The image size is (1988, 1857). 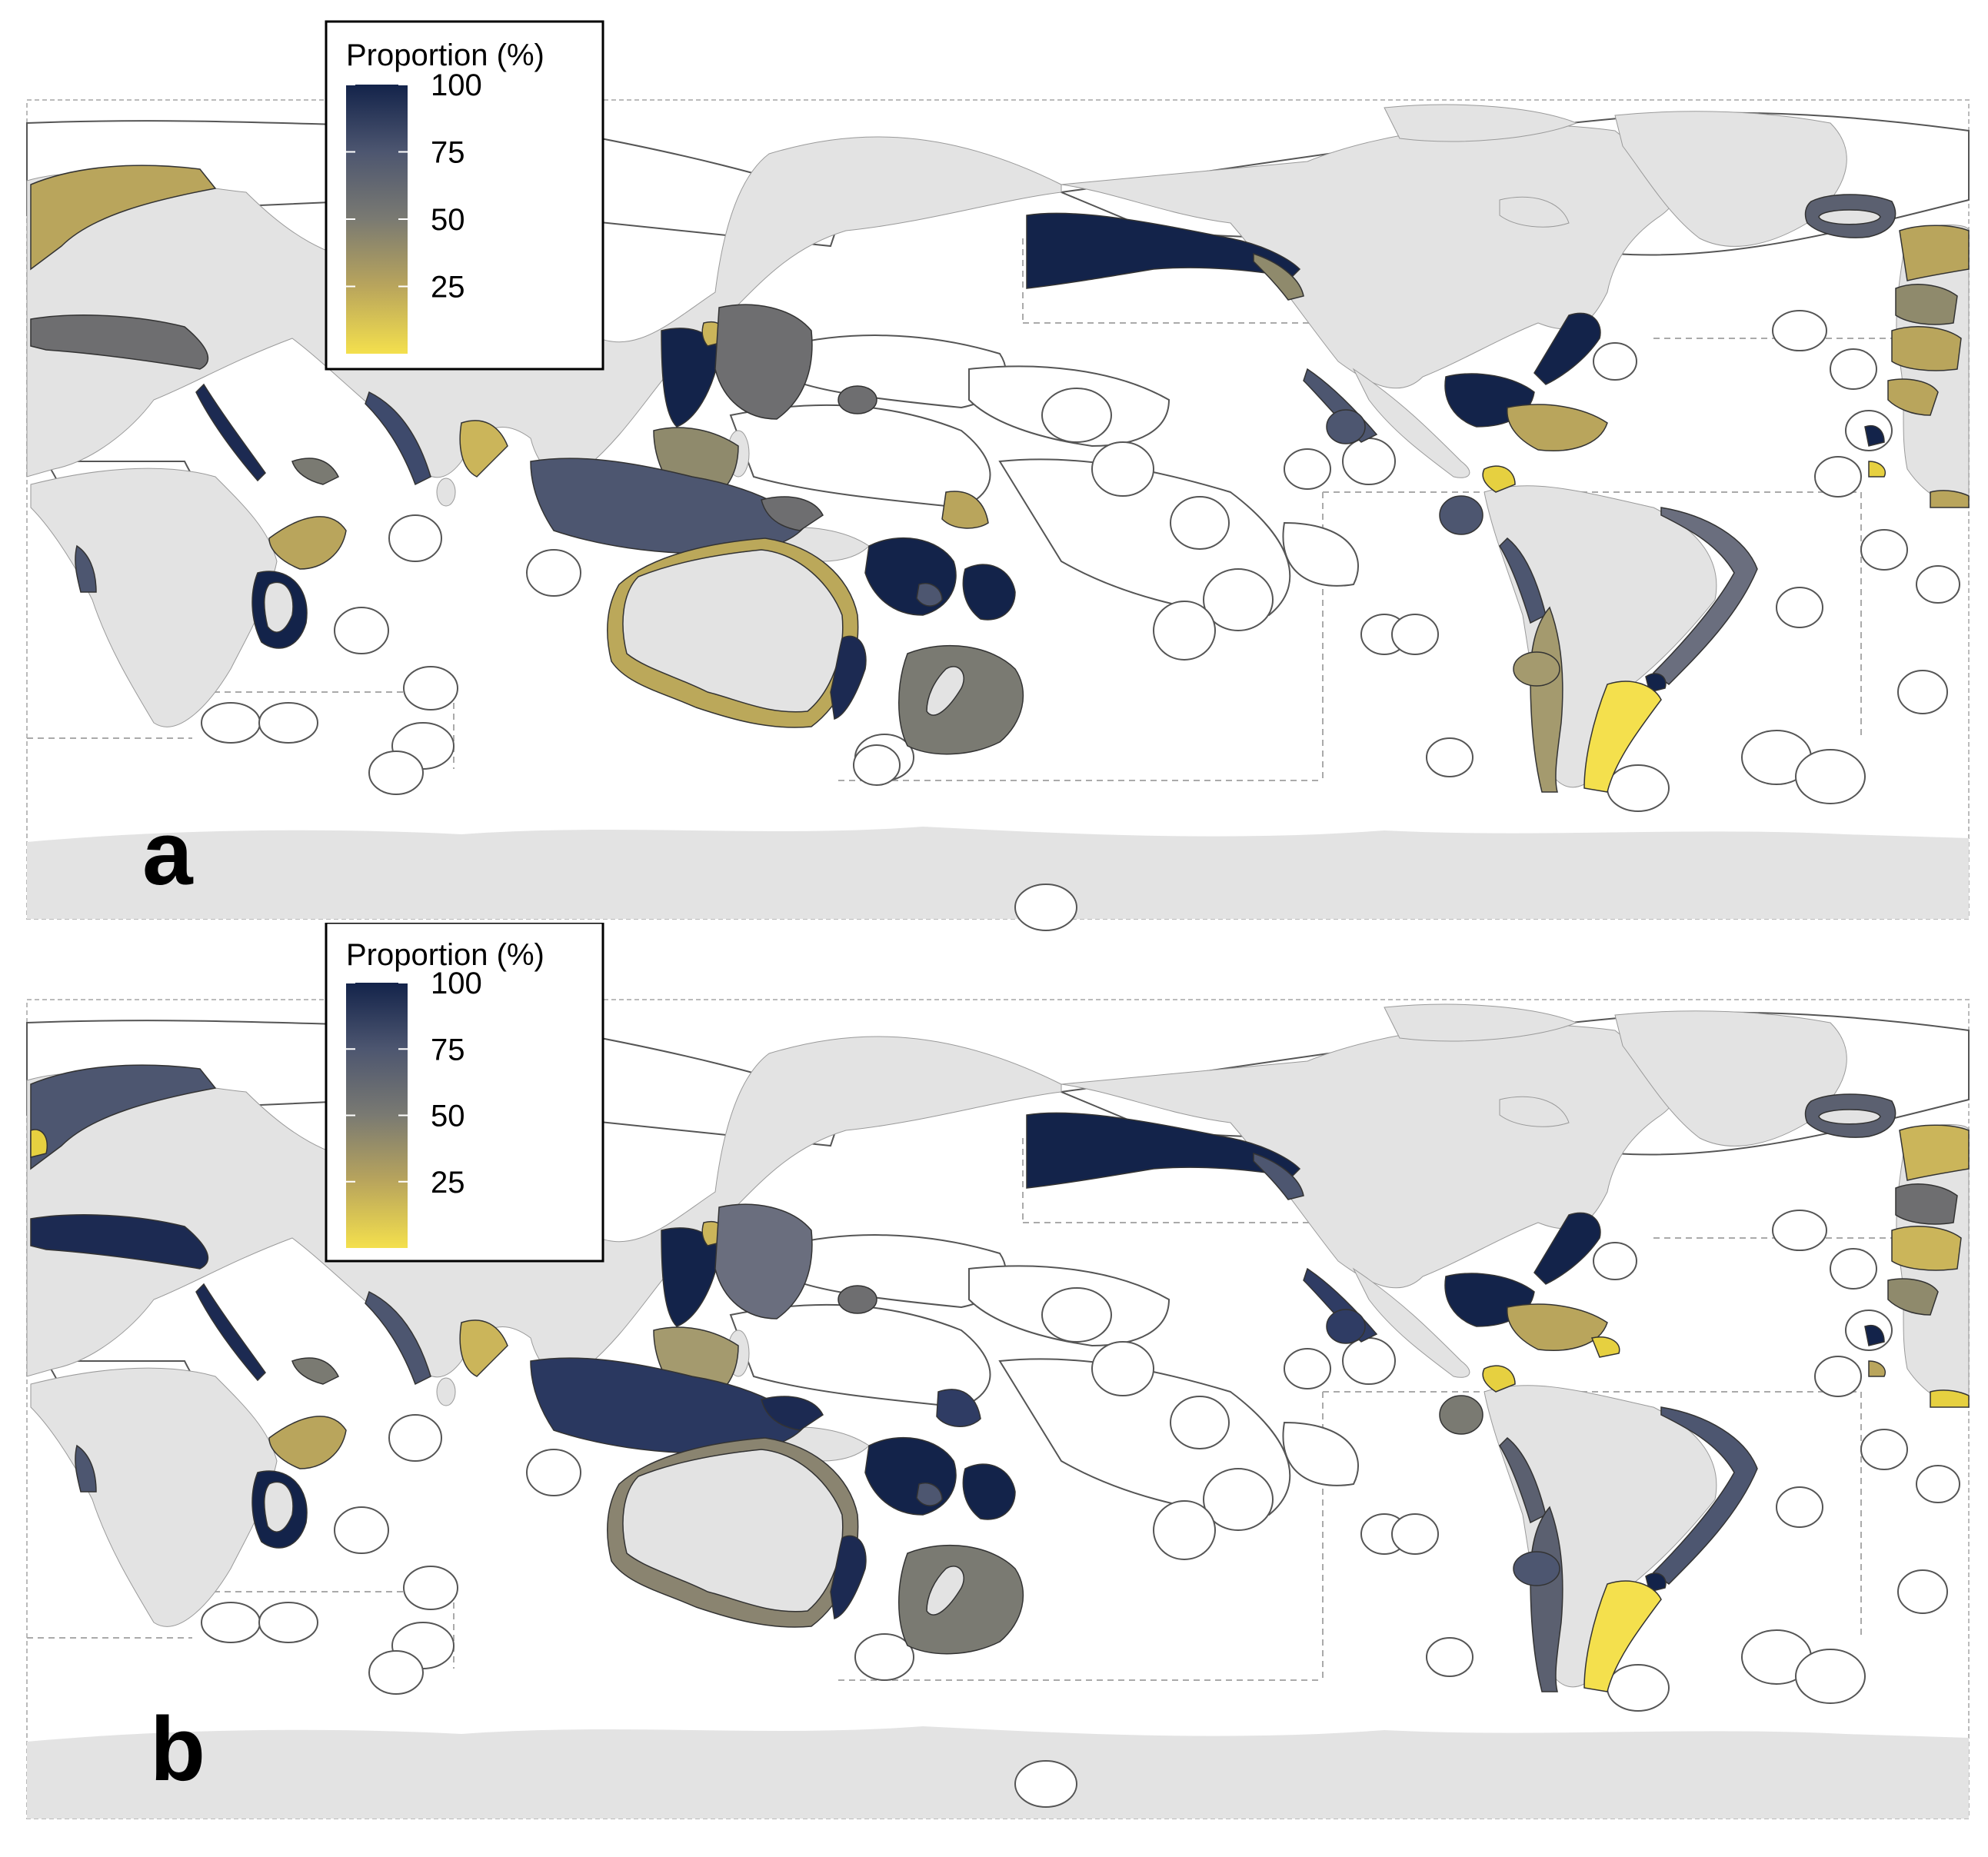 What do you see at coordinates (989, 1492) in the screenshot?
I see `eez-fiji` at bounding box center [989, 1492].